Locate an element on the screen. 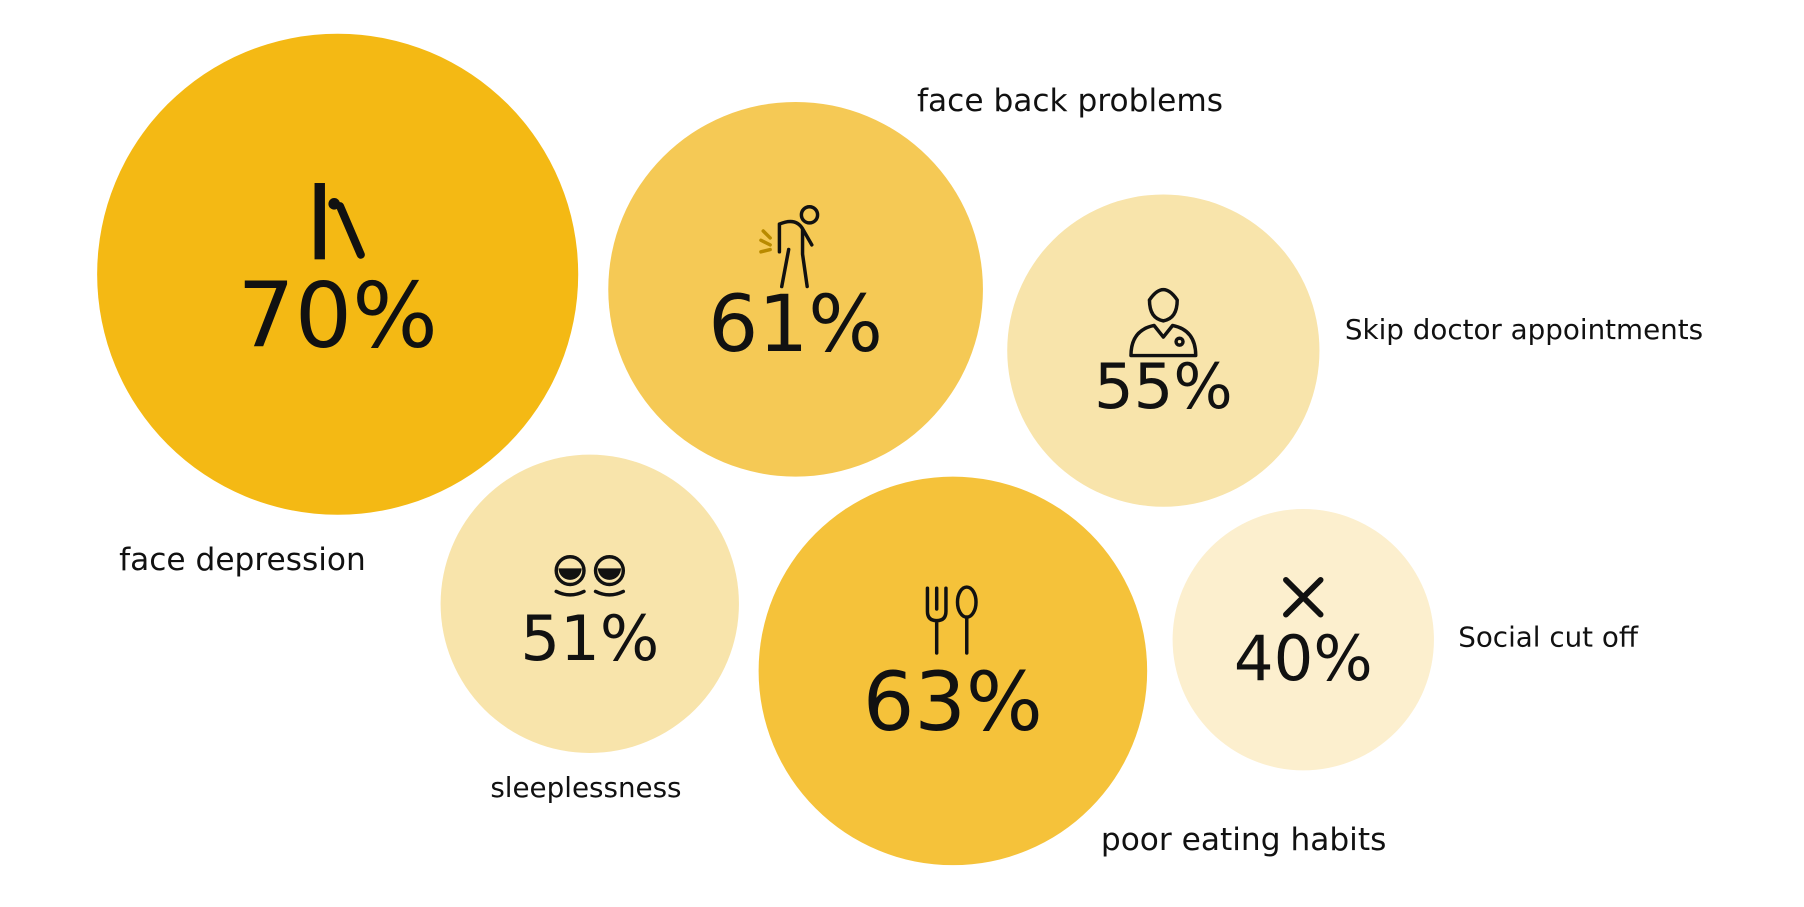 The width and height of the screenshot is (1804, 907). value-label: 70% is located at coordinates (337, 316).